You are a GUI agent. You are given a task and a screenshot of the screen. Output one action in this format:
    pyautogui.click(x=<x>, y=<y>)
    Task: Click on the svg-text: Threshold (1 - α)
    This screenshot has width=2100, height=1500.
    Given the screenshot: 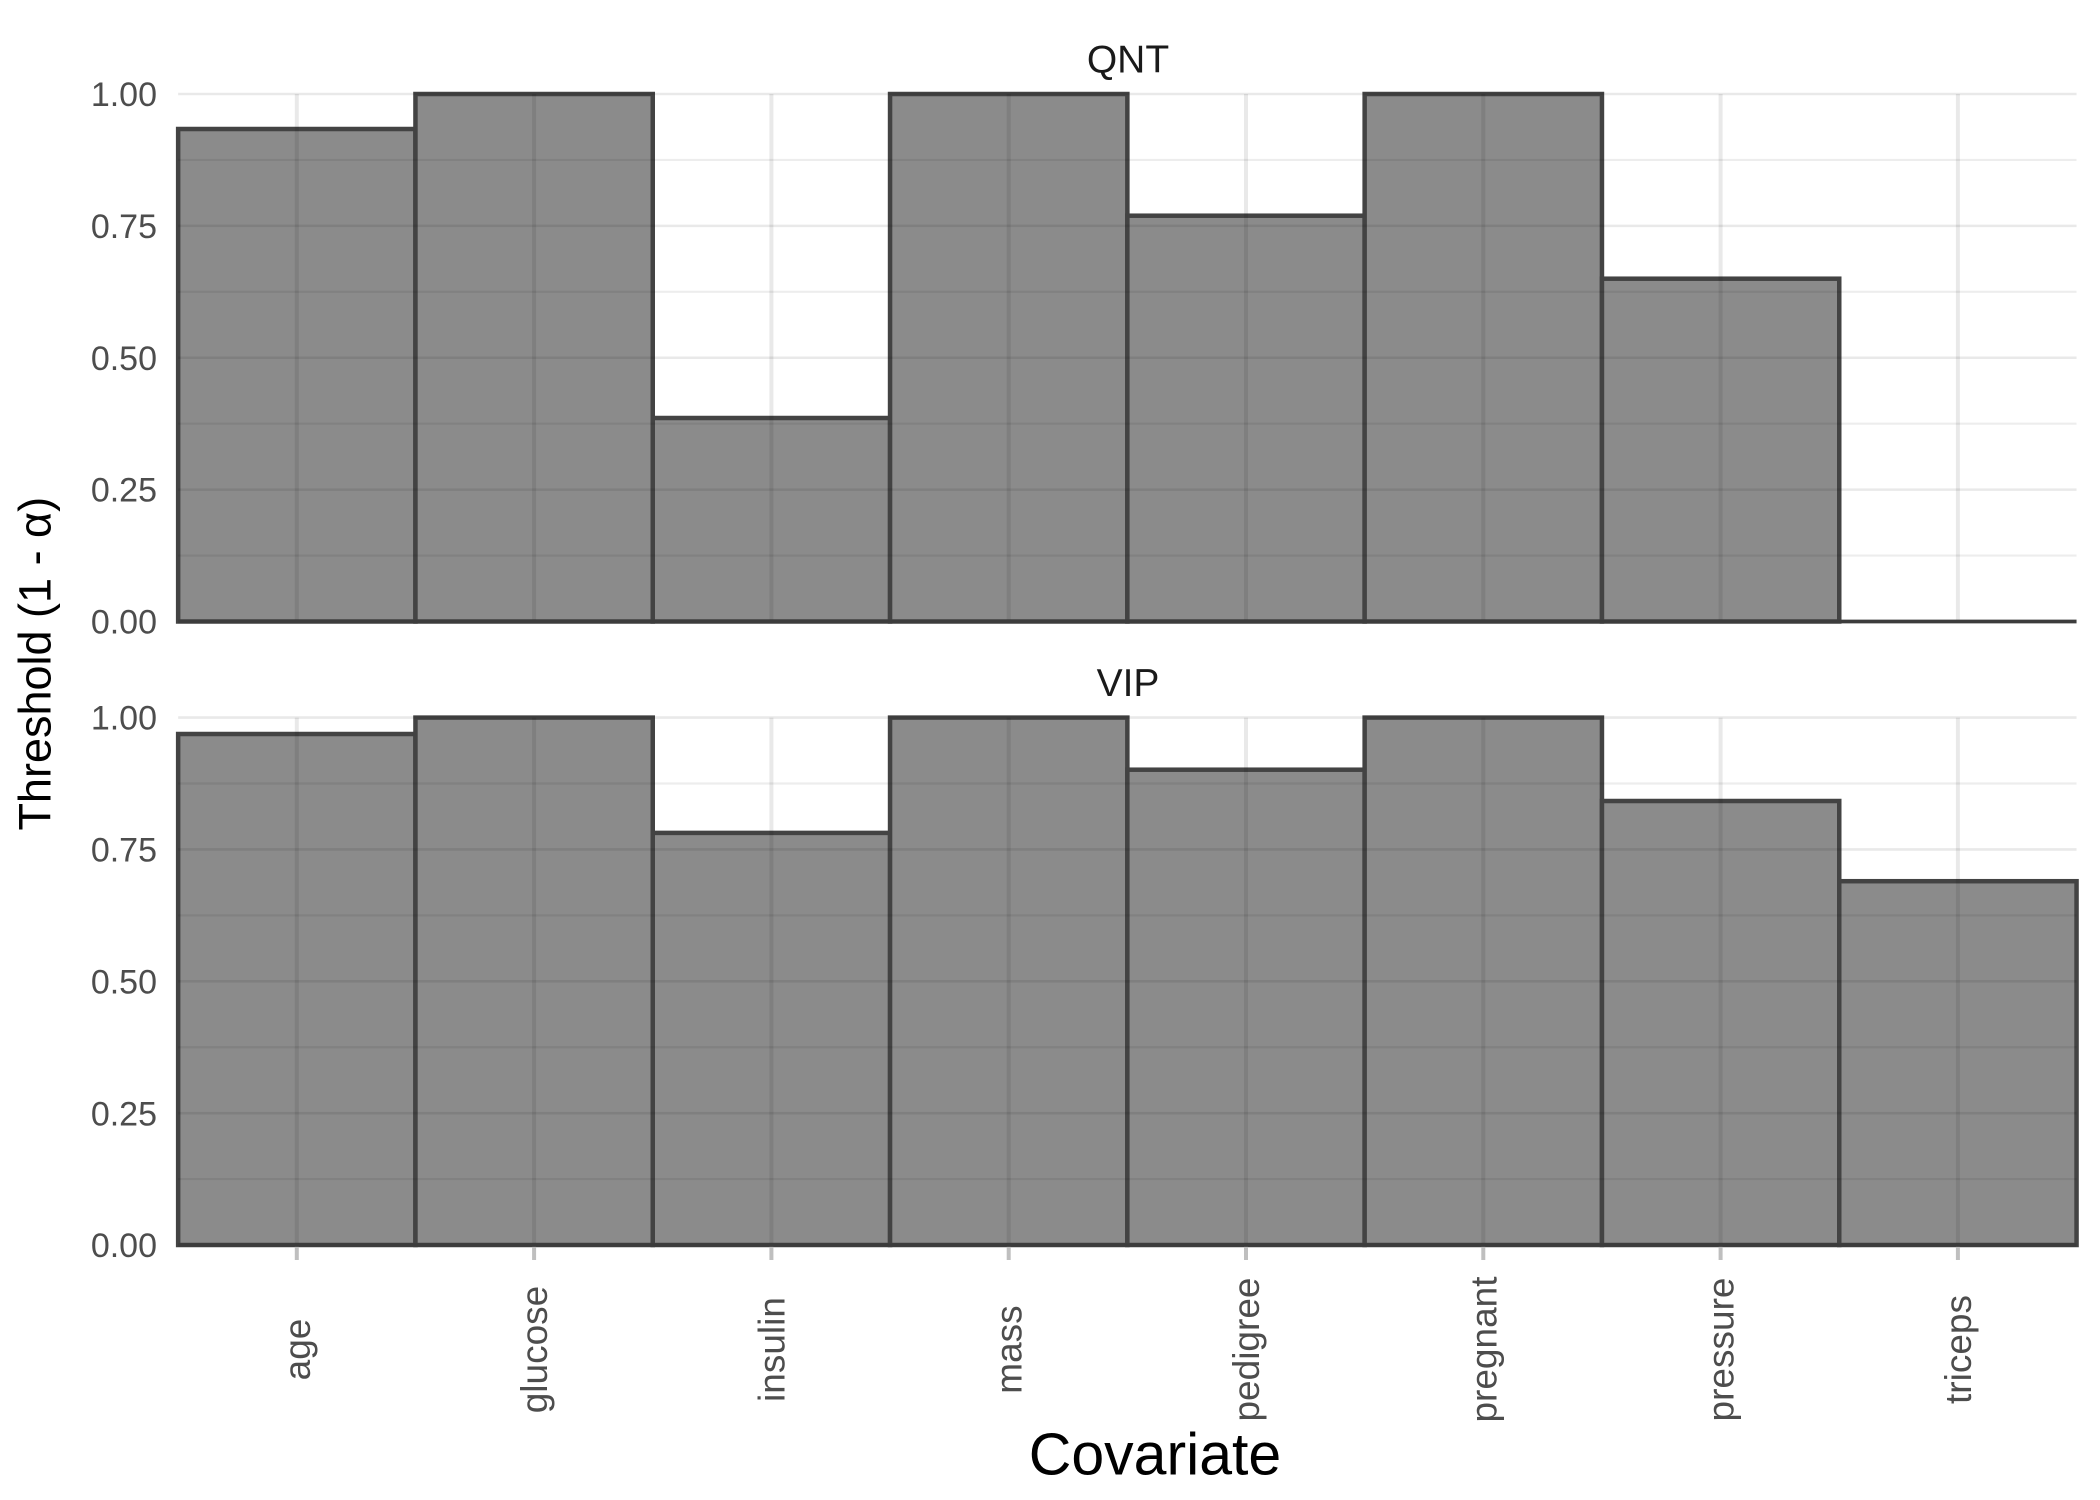 What is the action you would take?
    pyautogui.click(x=34, y=664)
    